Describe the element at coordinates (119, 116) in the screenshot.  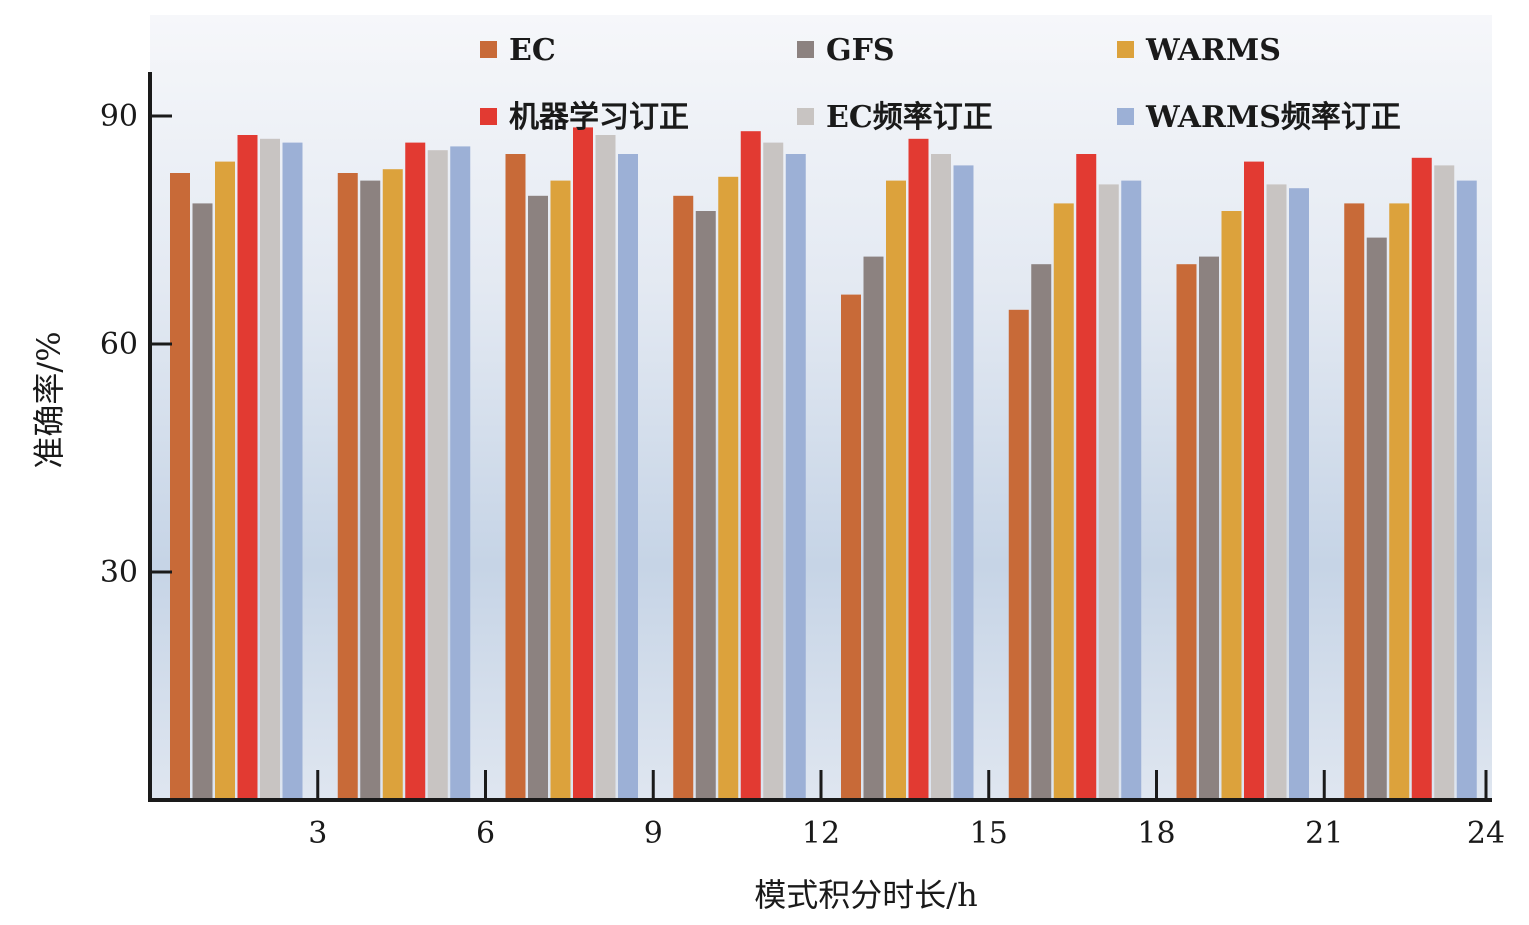
I see `y-tick-label: 90` at that location.